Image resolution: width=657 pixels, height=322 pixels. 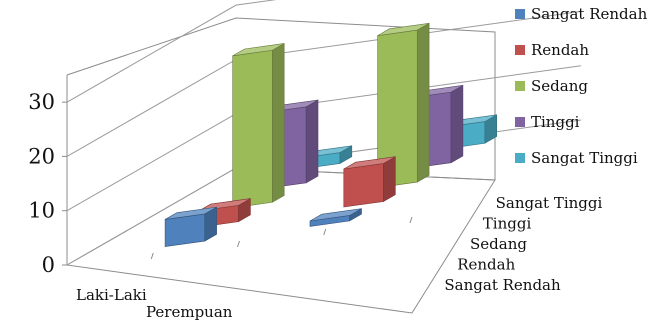 What do you see at coordinates (549, 203) in the screenshot?
I see `depth-label: Sangat Tinggi` at bounding box center [549, 203].